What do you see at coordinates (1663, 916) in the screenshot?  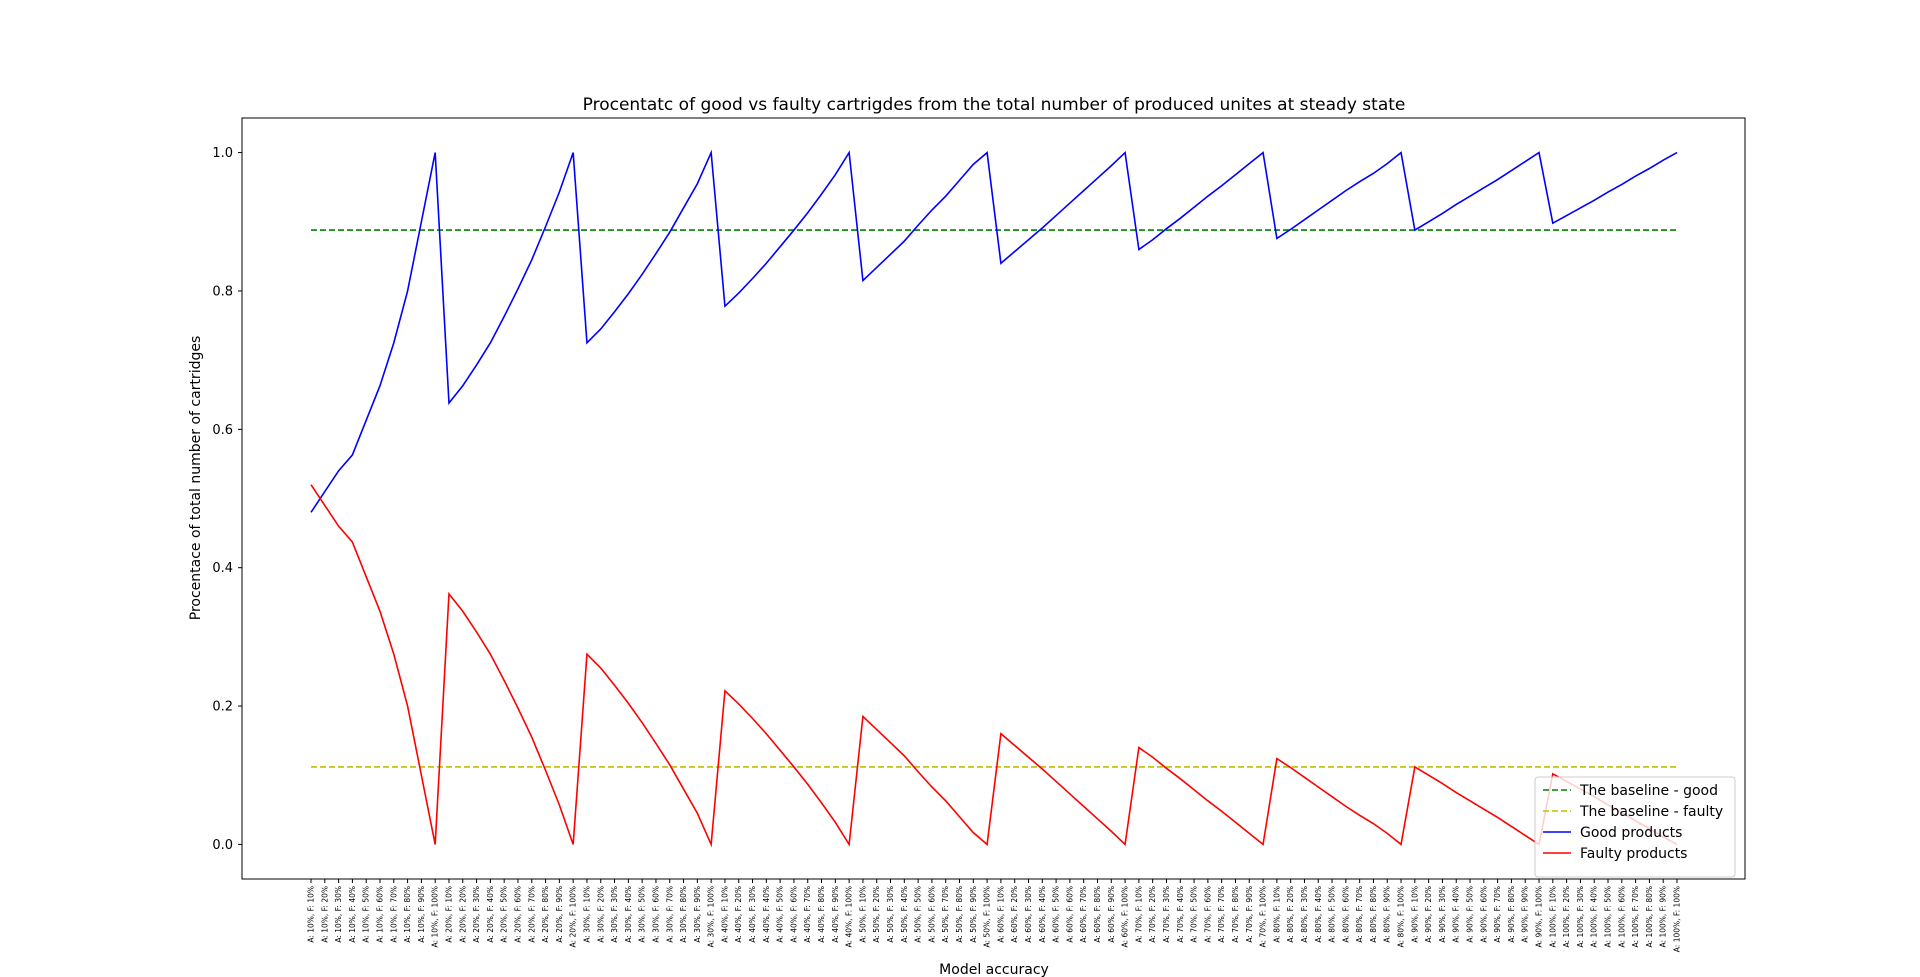 I see `x-tick-label: A: 100%, F: 90%` at bounding box center [1663, 916].